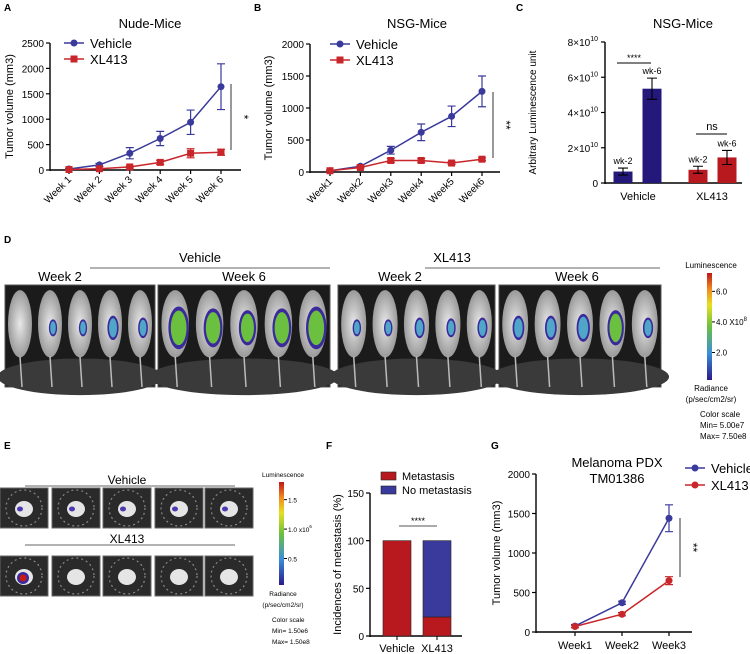  What do you see at coordinates (583, 77) in the screenshot?
I see `y-tick-label: 6×10¹⁰` at bounding box center [583, 77].